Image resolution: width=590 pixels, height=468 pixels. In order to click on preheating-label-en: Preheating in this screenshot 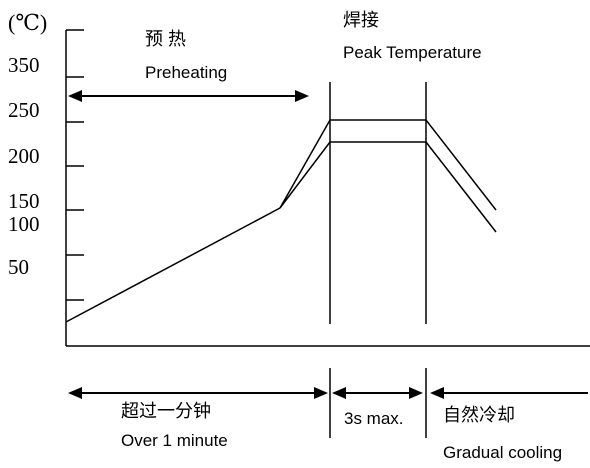, I will do `click(186, 72)`.